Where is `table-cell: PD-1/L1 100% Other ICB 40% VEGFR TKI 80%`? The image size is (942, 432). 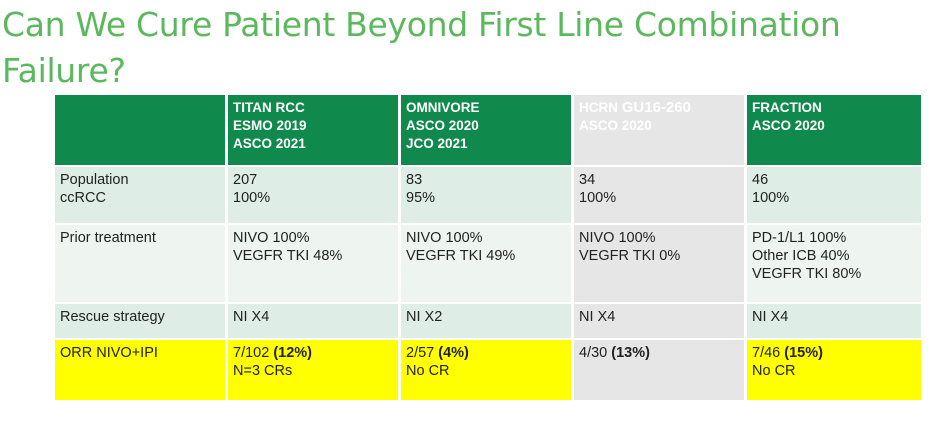 table-cell: PD-1/L1 100% Other ICB 40% VEGFR TKI 80% is located at coordinates (834, 263).